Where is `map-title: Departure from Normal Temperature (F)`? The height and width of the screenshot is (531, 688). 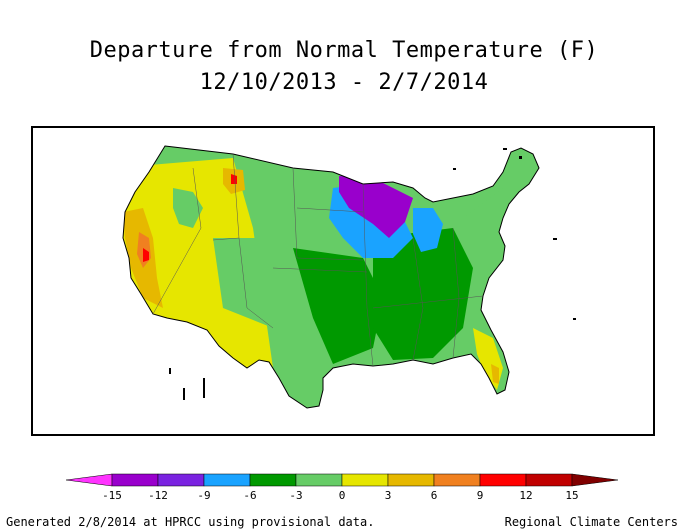 map-title: Departure from Normal Temperature (F) is located at coordinates (344, 50).